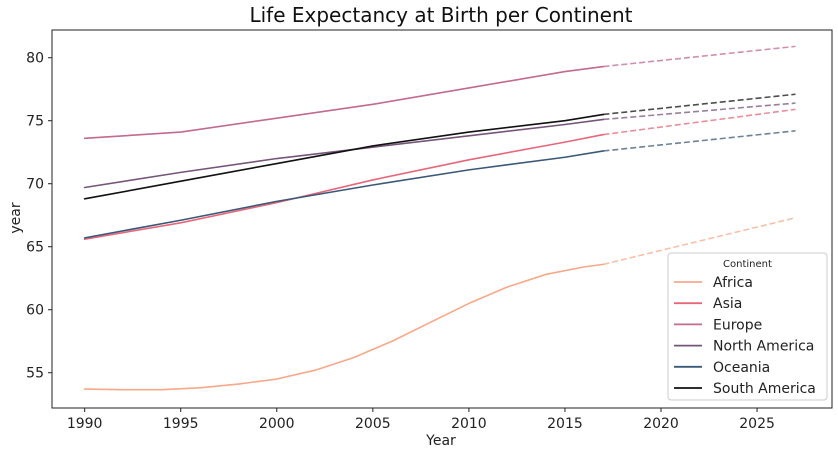  What do you see at coordinates (741, 368) in the screenshot?
I see `legend-label-oceania: Oceania` at bounding box center [741, 368].